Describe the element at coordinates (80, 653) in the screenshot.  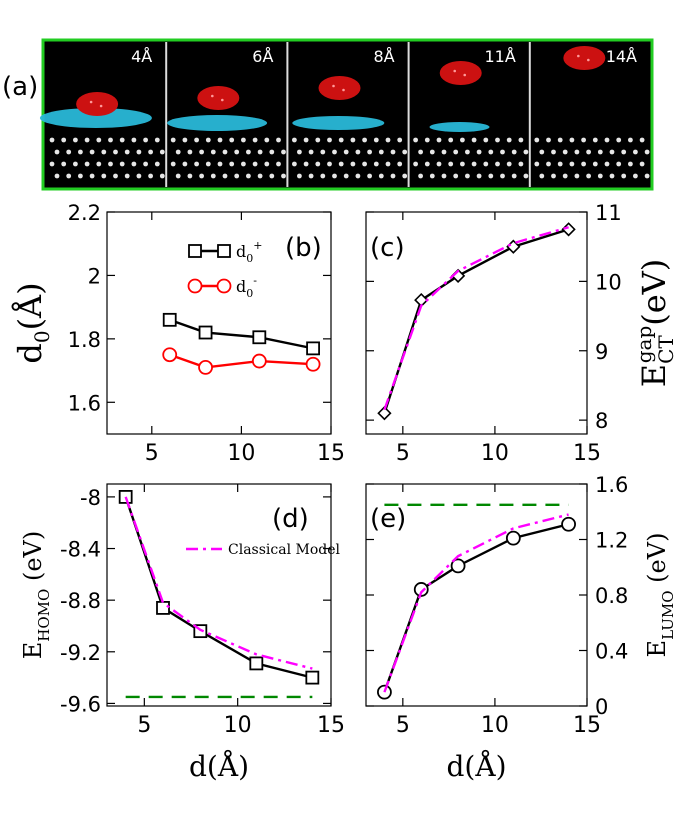
I see `y-tick-label: -9.2` at that location.